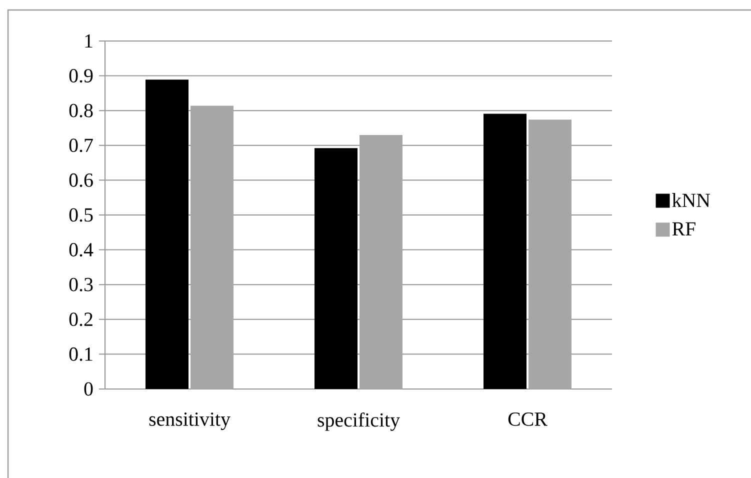 This screenshot has height=478, width=751. What do you see at coordinates (81, 250) in the screenshot?
I see `y-tick-label: 0.4` at bounding box center [81, 250].